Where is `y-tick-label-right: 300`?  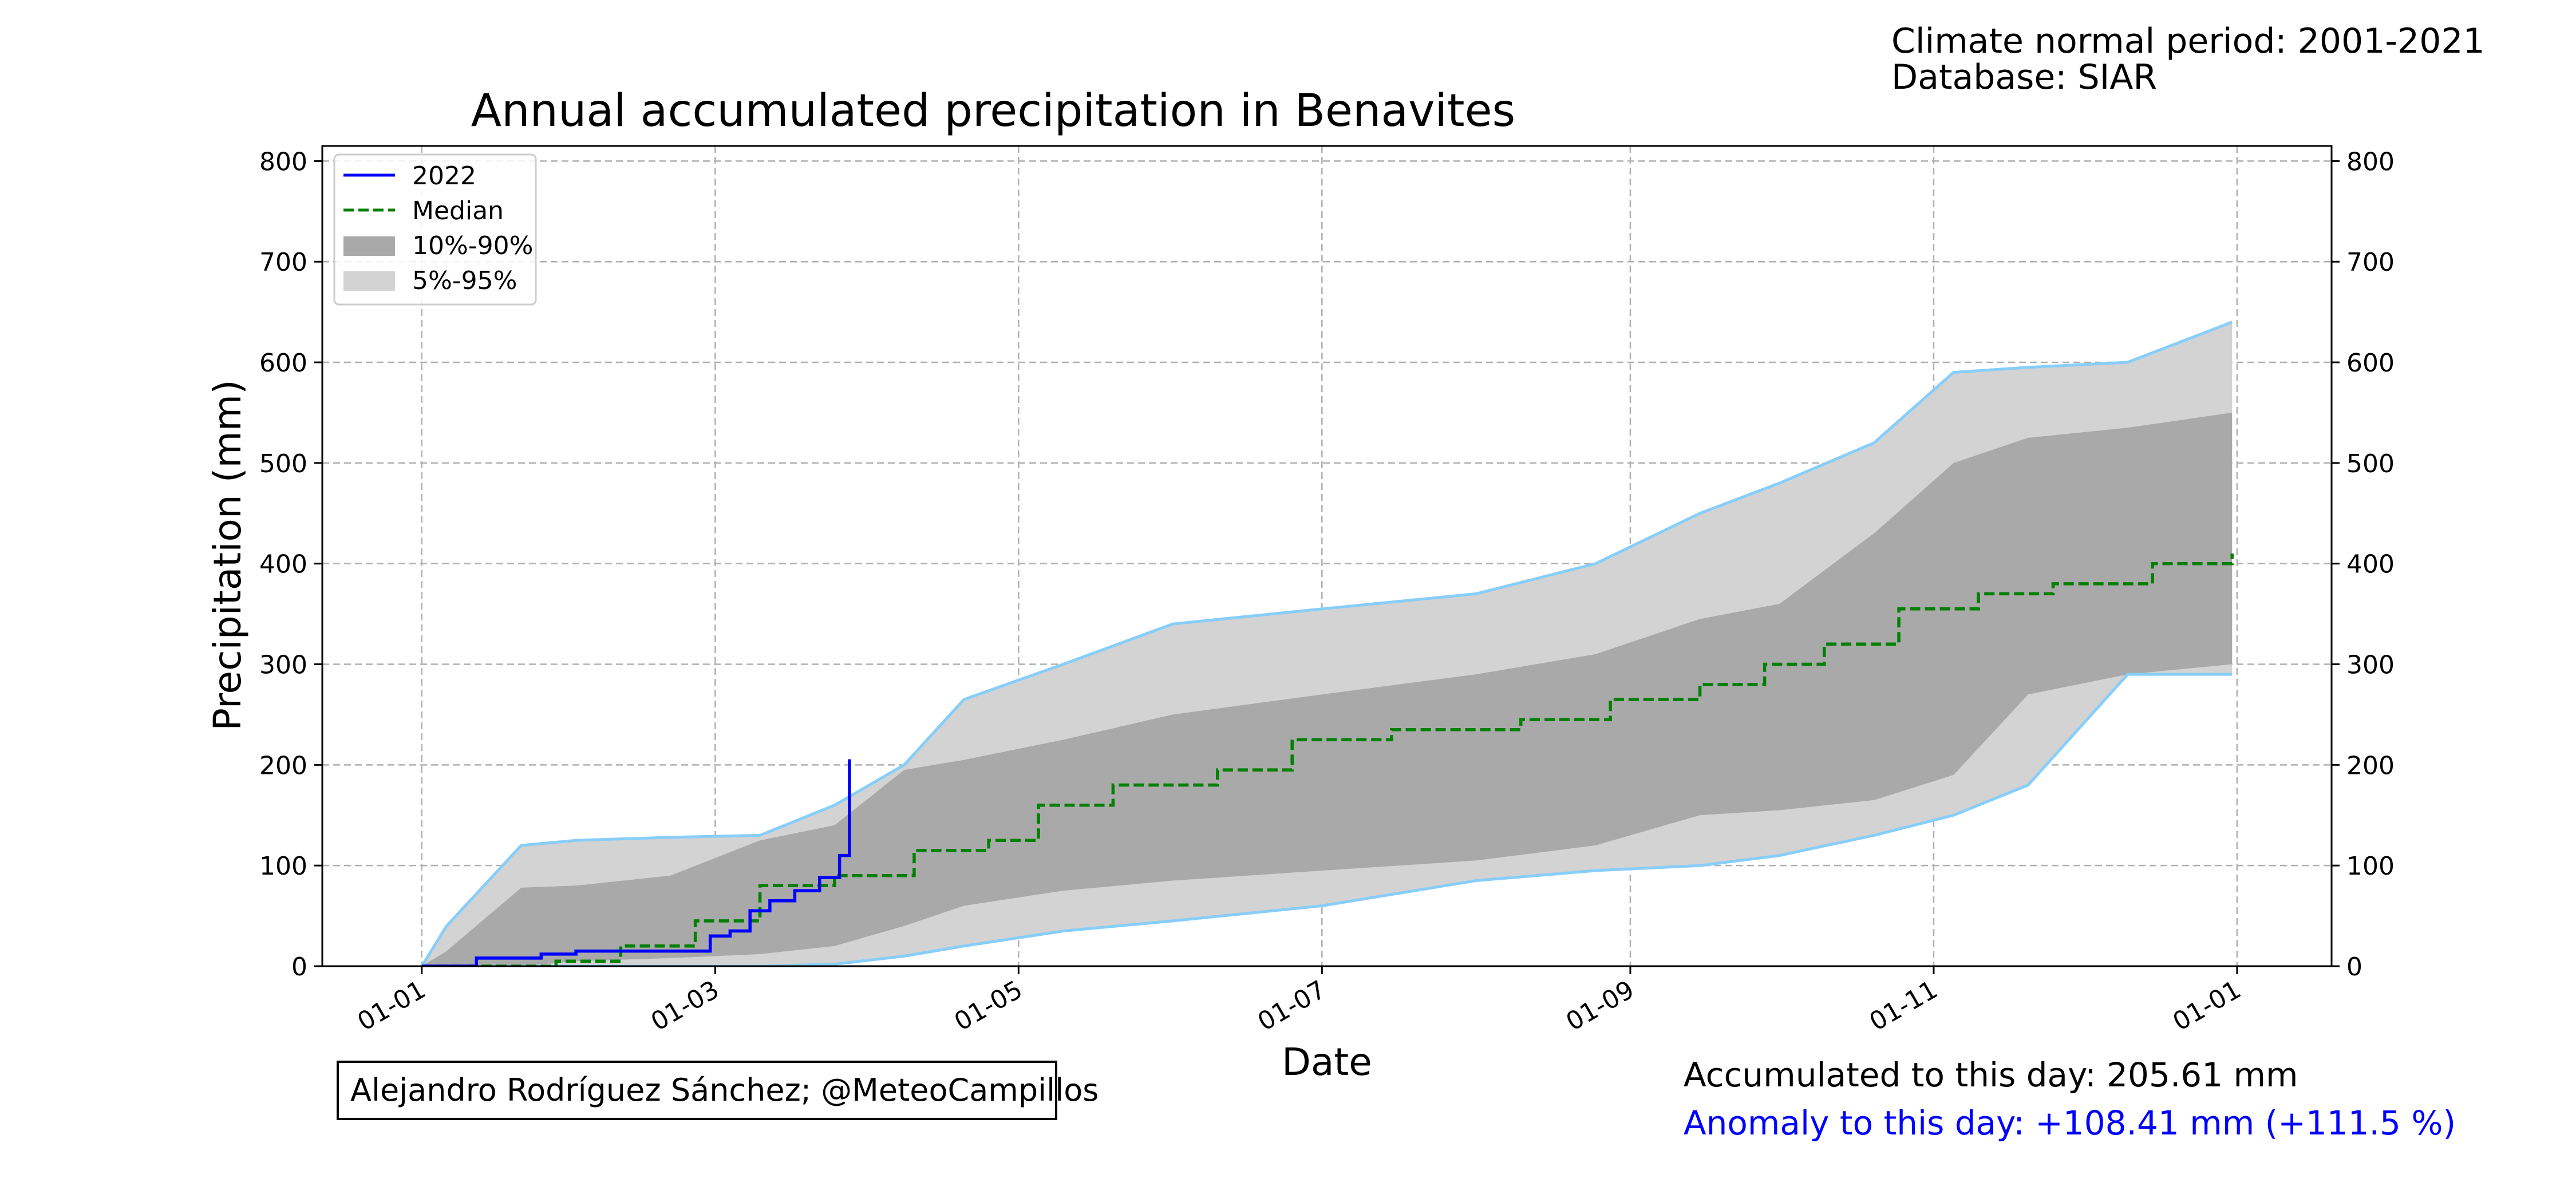 y-tick-label-right: 300 is located at coordinates (2370, 665).